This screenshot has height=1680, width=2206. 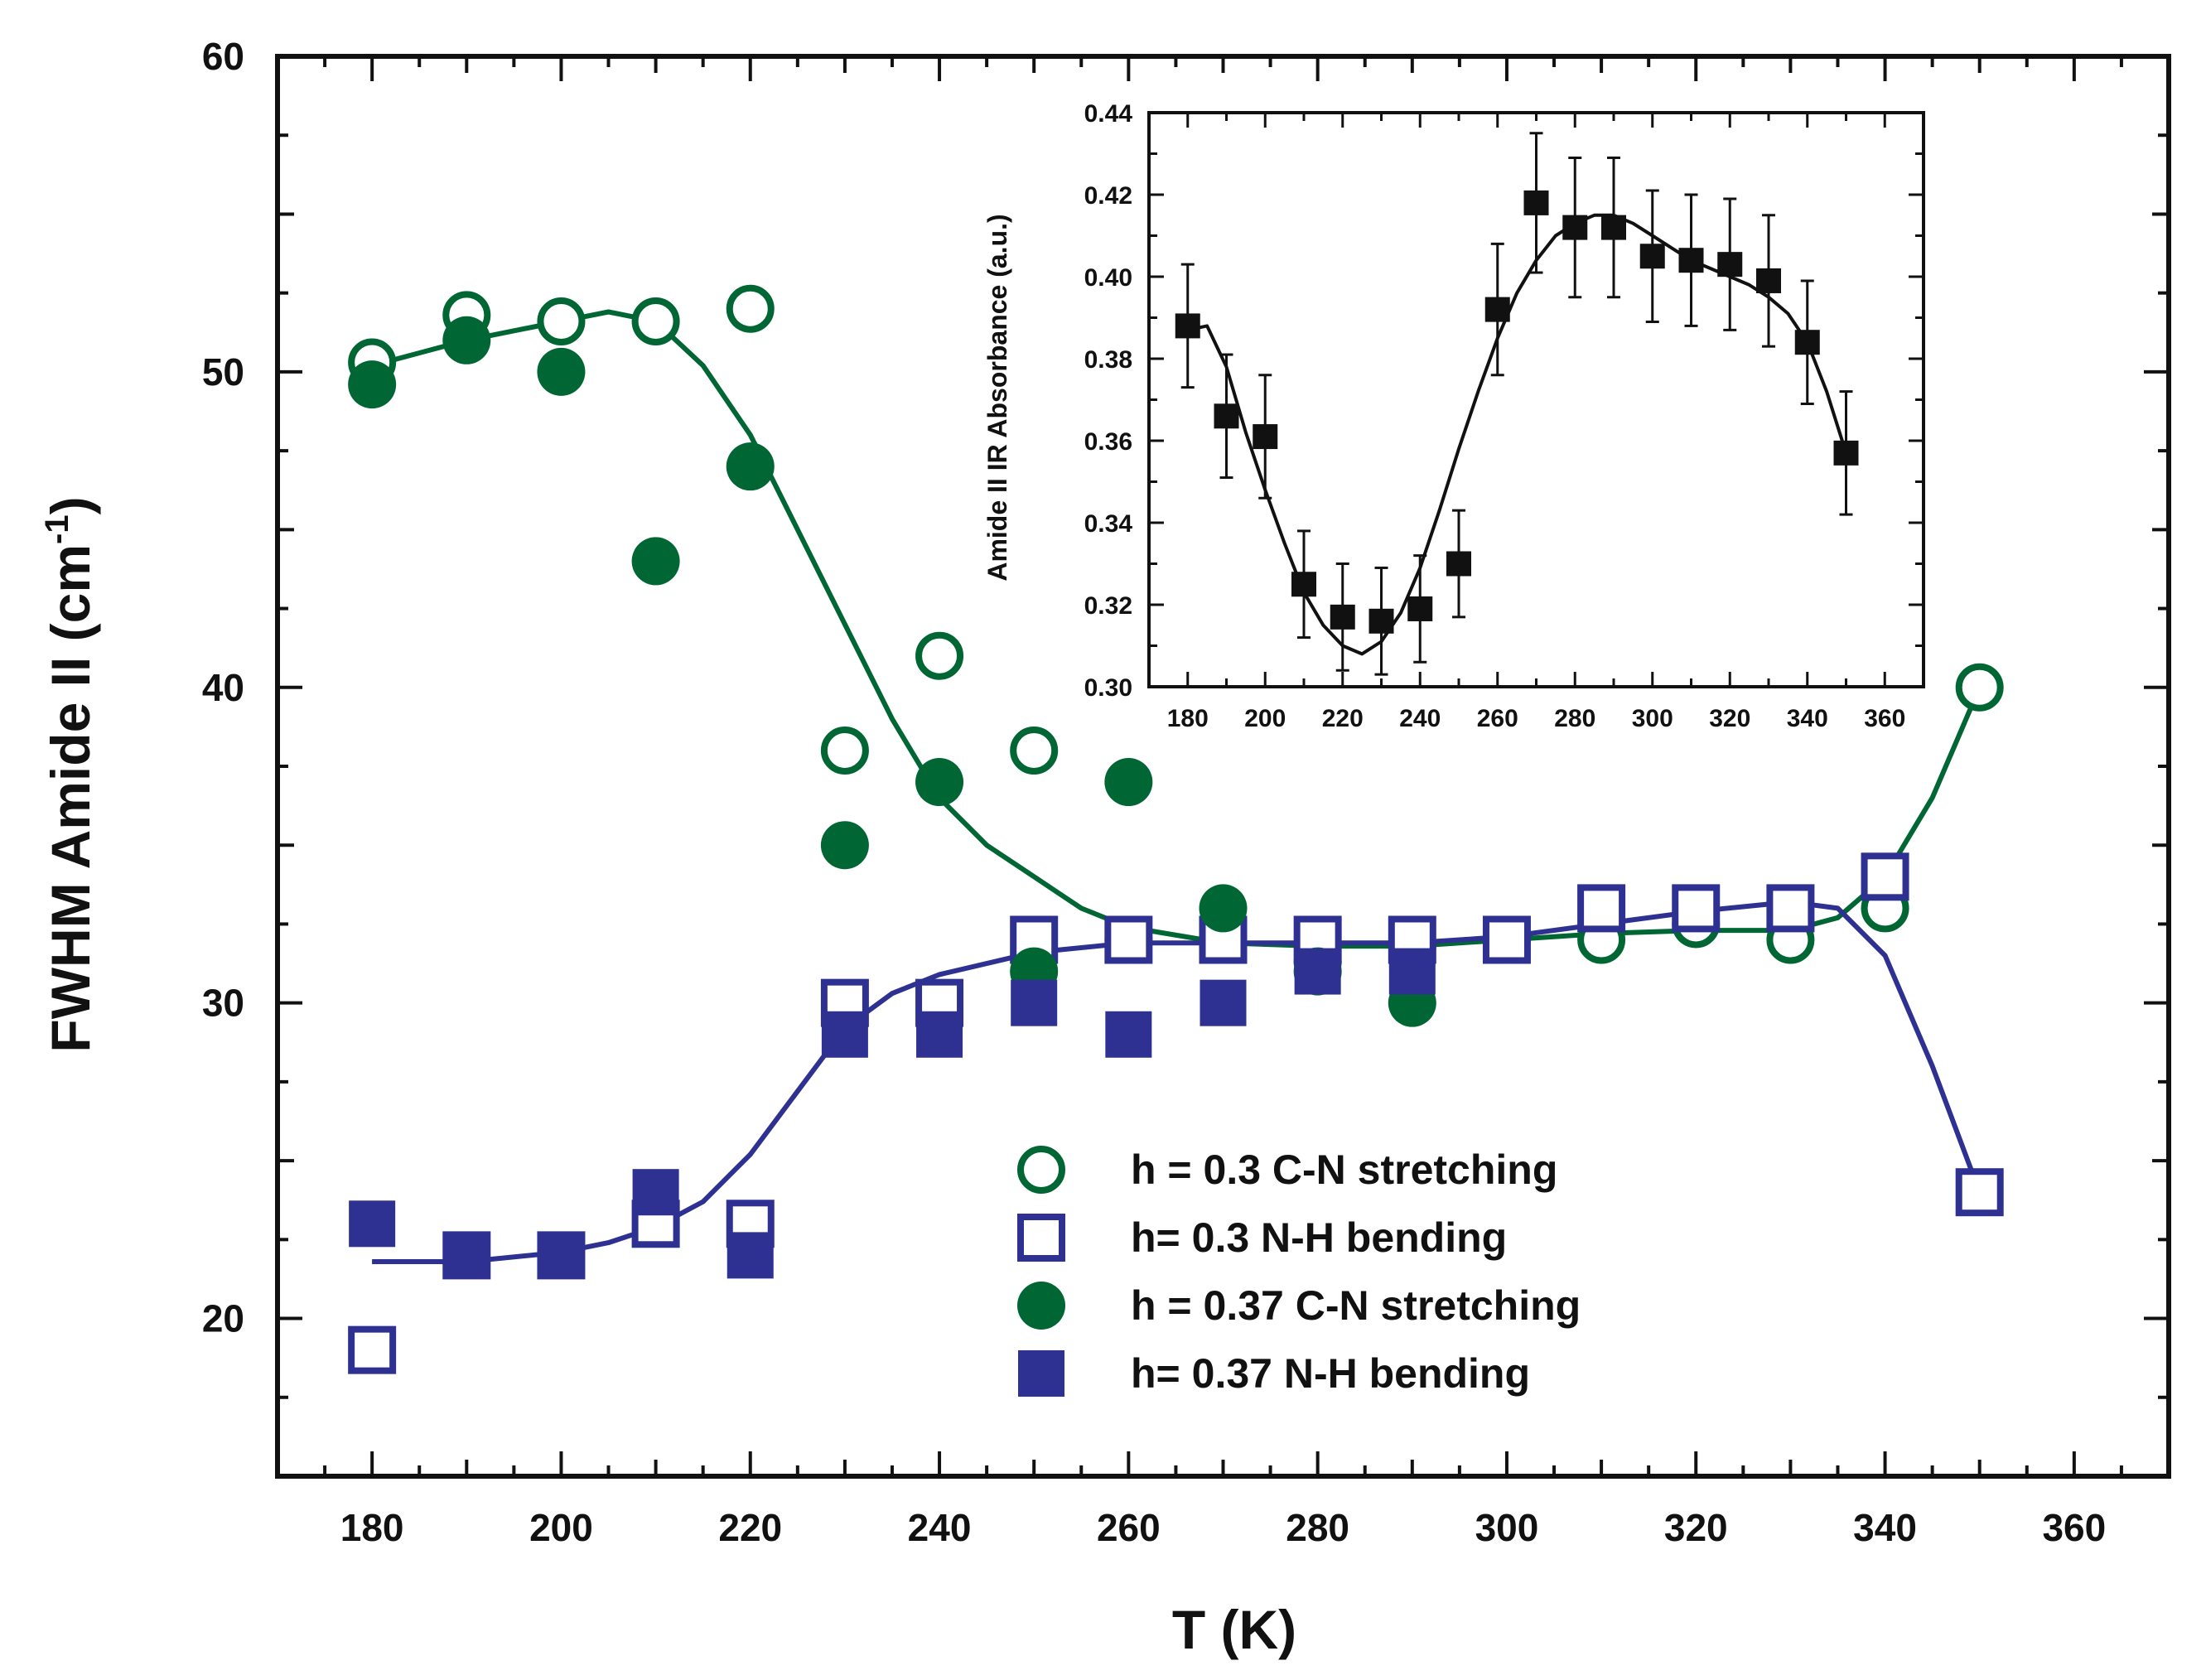 I want to click on y-axis-label: FWHM Amide II (cm-1), so click(x=70, y=774).